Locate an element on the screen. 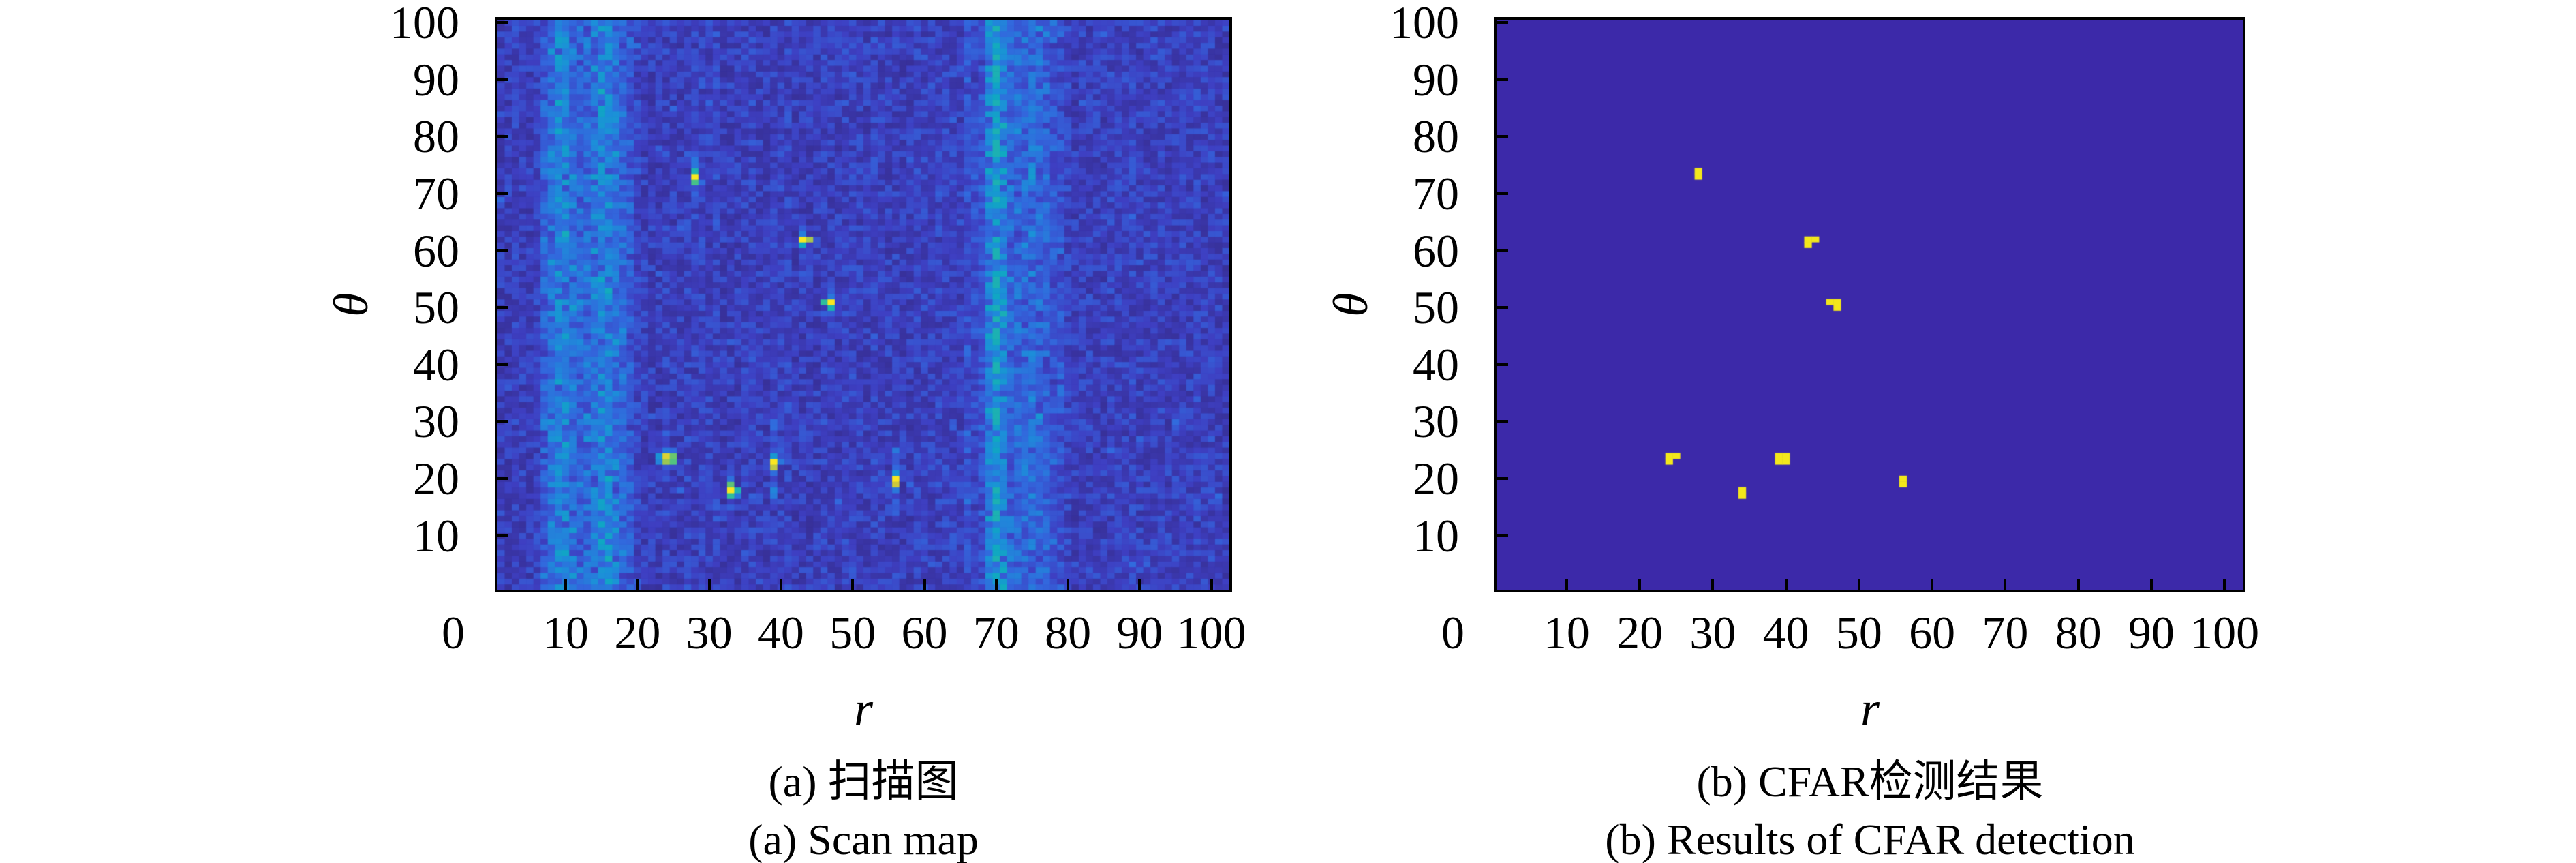 Image resolution: width=2576 pixels, height=863 pixels. caption-english: (b) Results of CFAR detection is located at coordinates (1870, 839).